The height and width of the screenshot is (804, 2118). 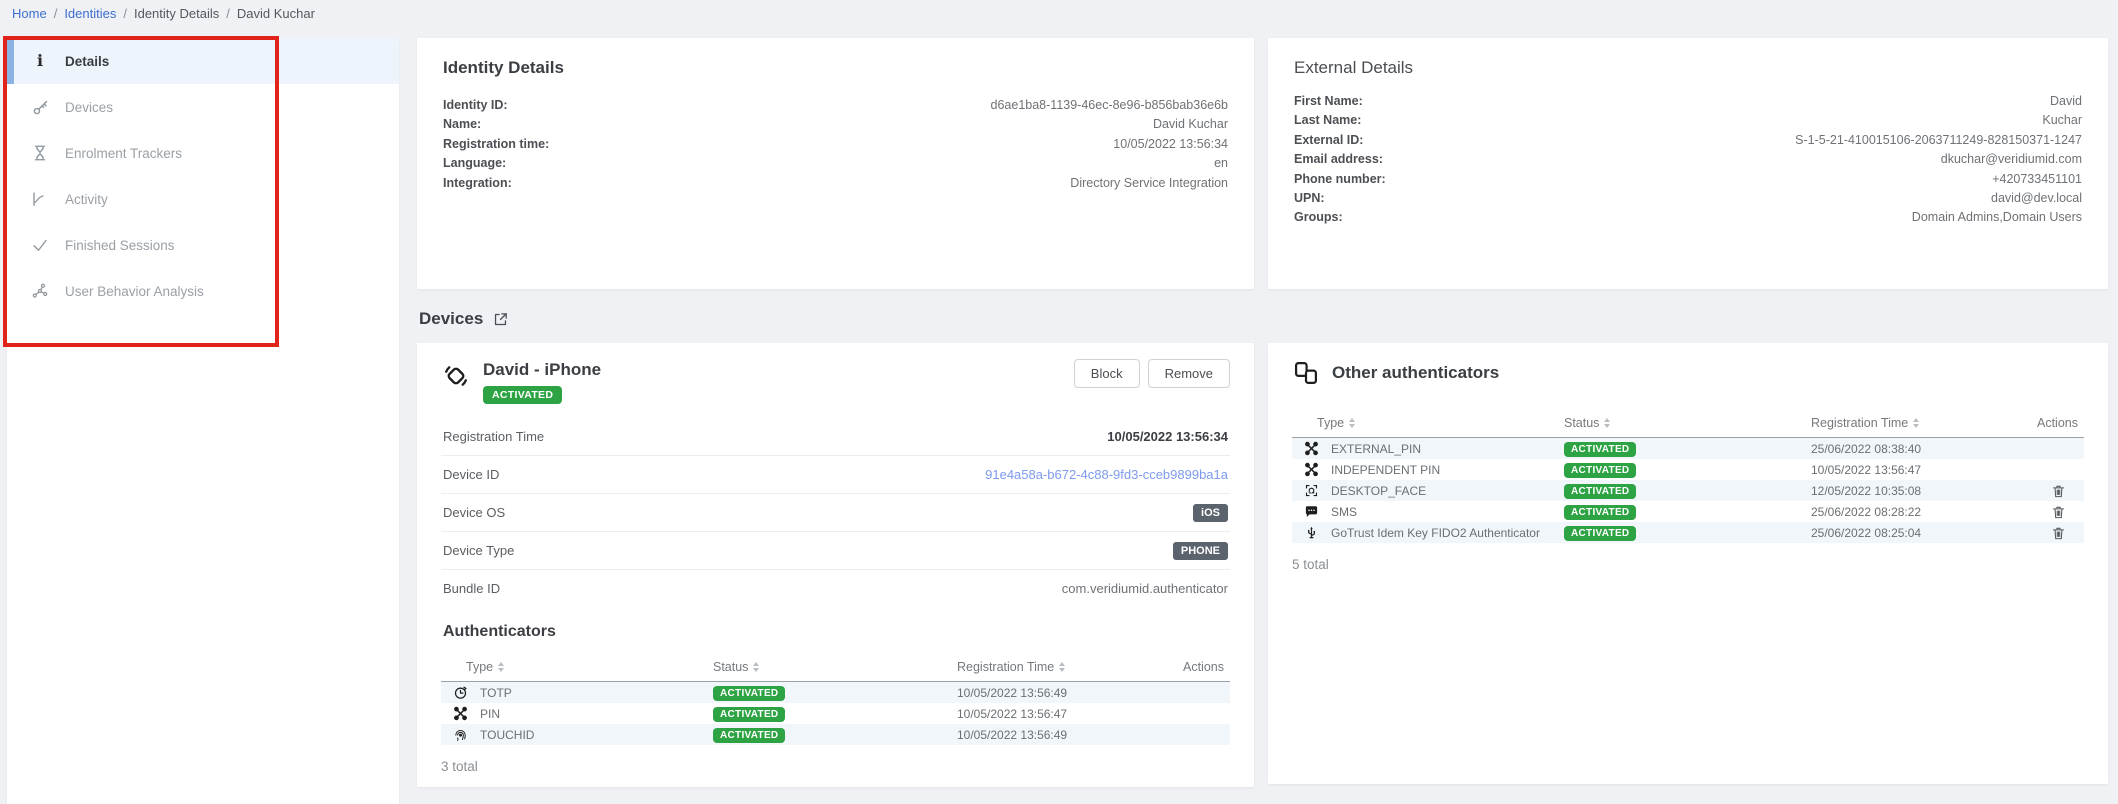 I want to click on field-language: Language: en, so click(x=835, y=163).